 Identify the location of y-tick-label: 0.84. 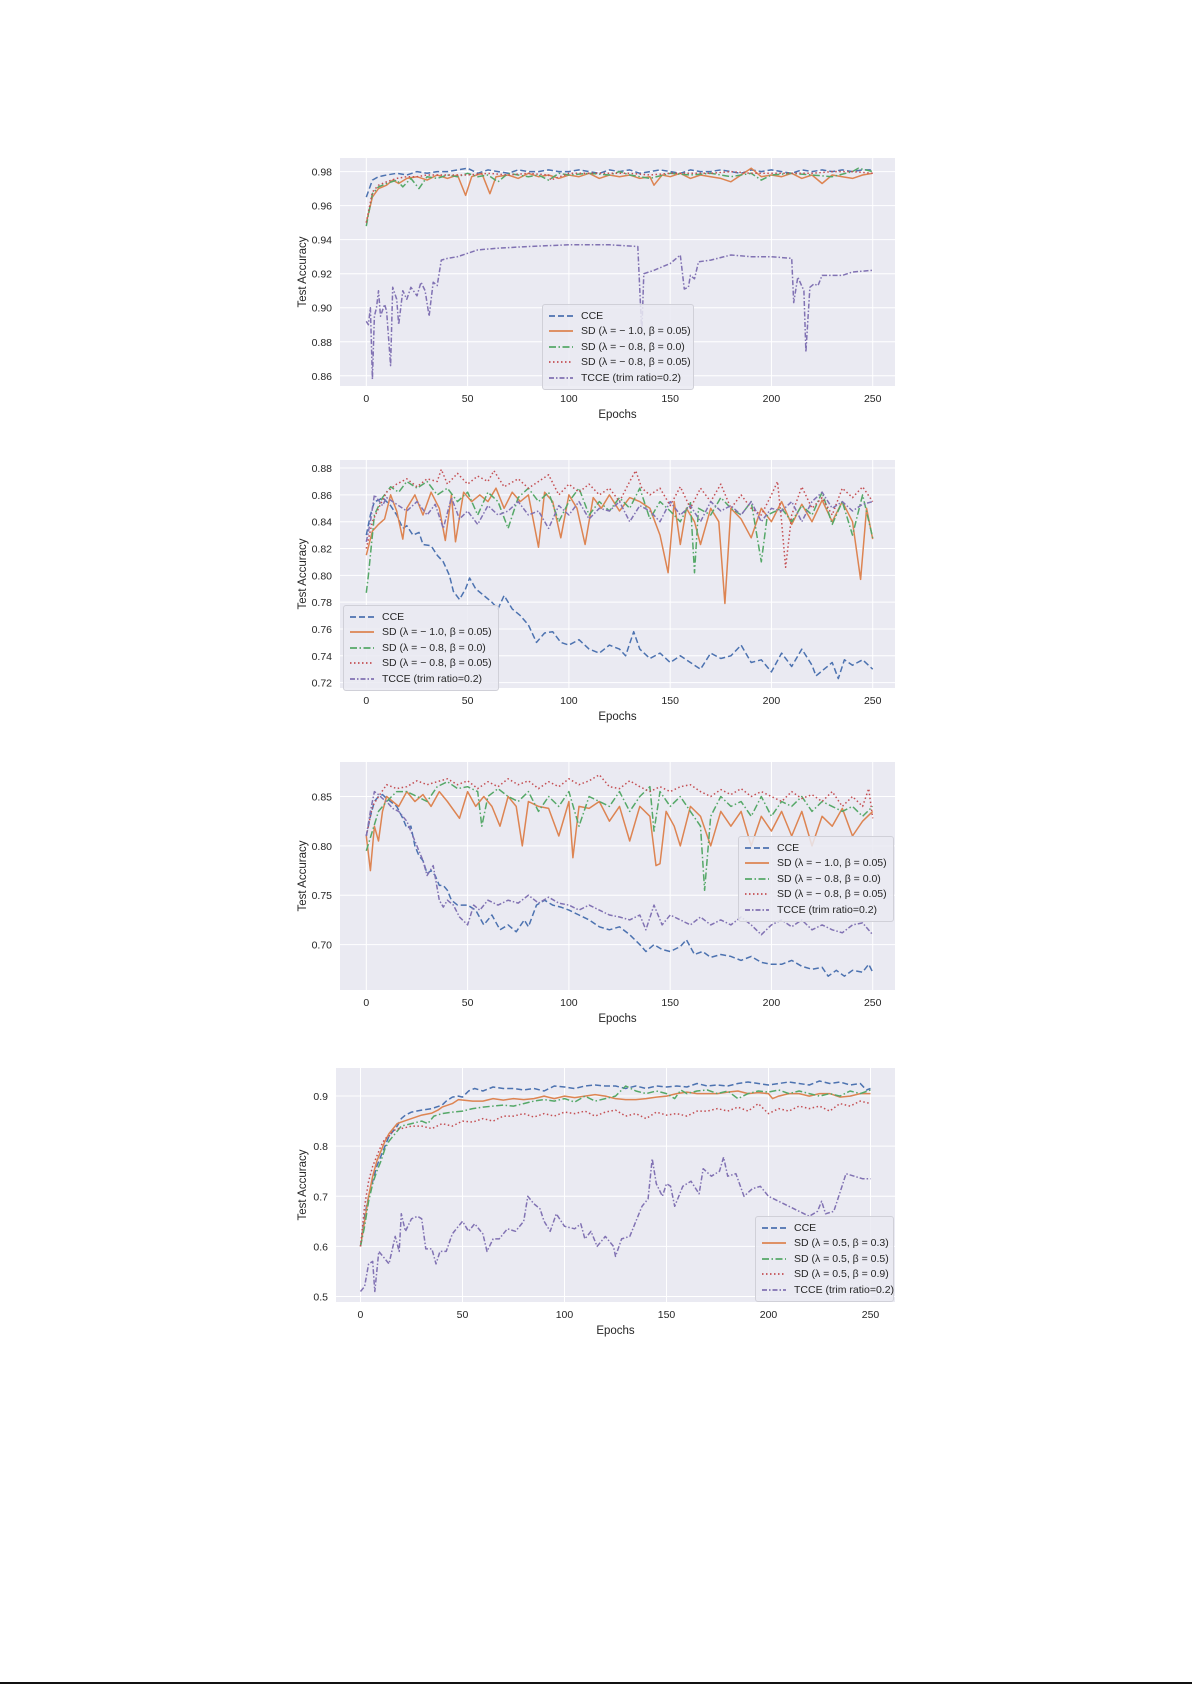
(322, 523).